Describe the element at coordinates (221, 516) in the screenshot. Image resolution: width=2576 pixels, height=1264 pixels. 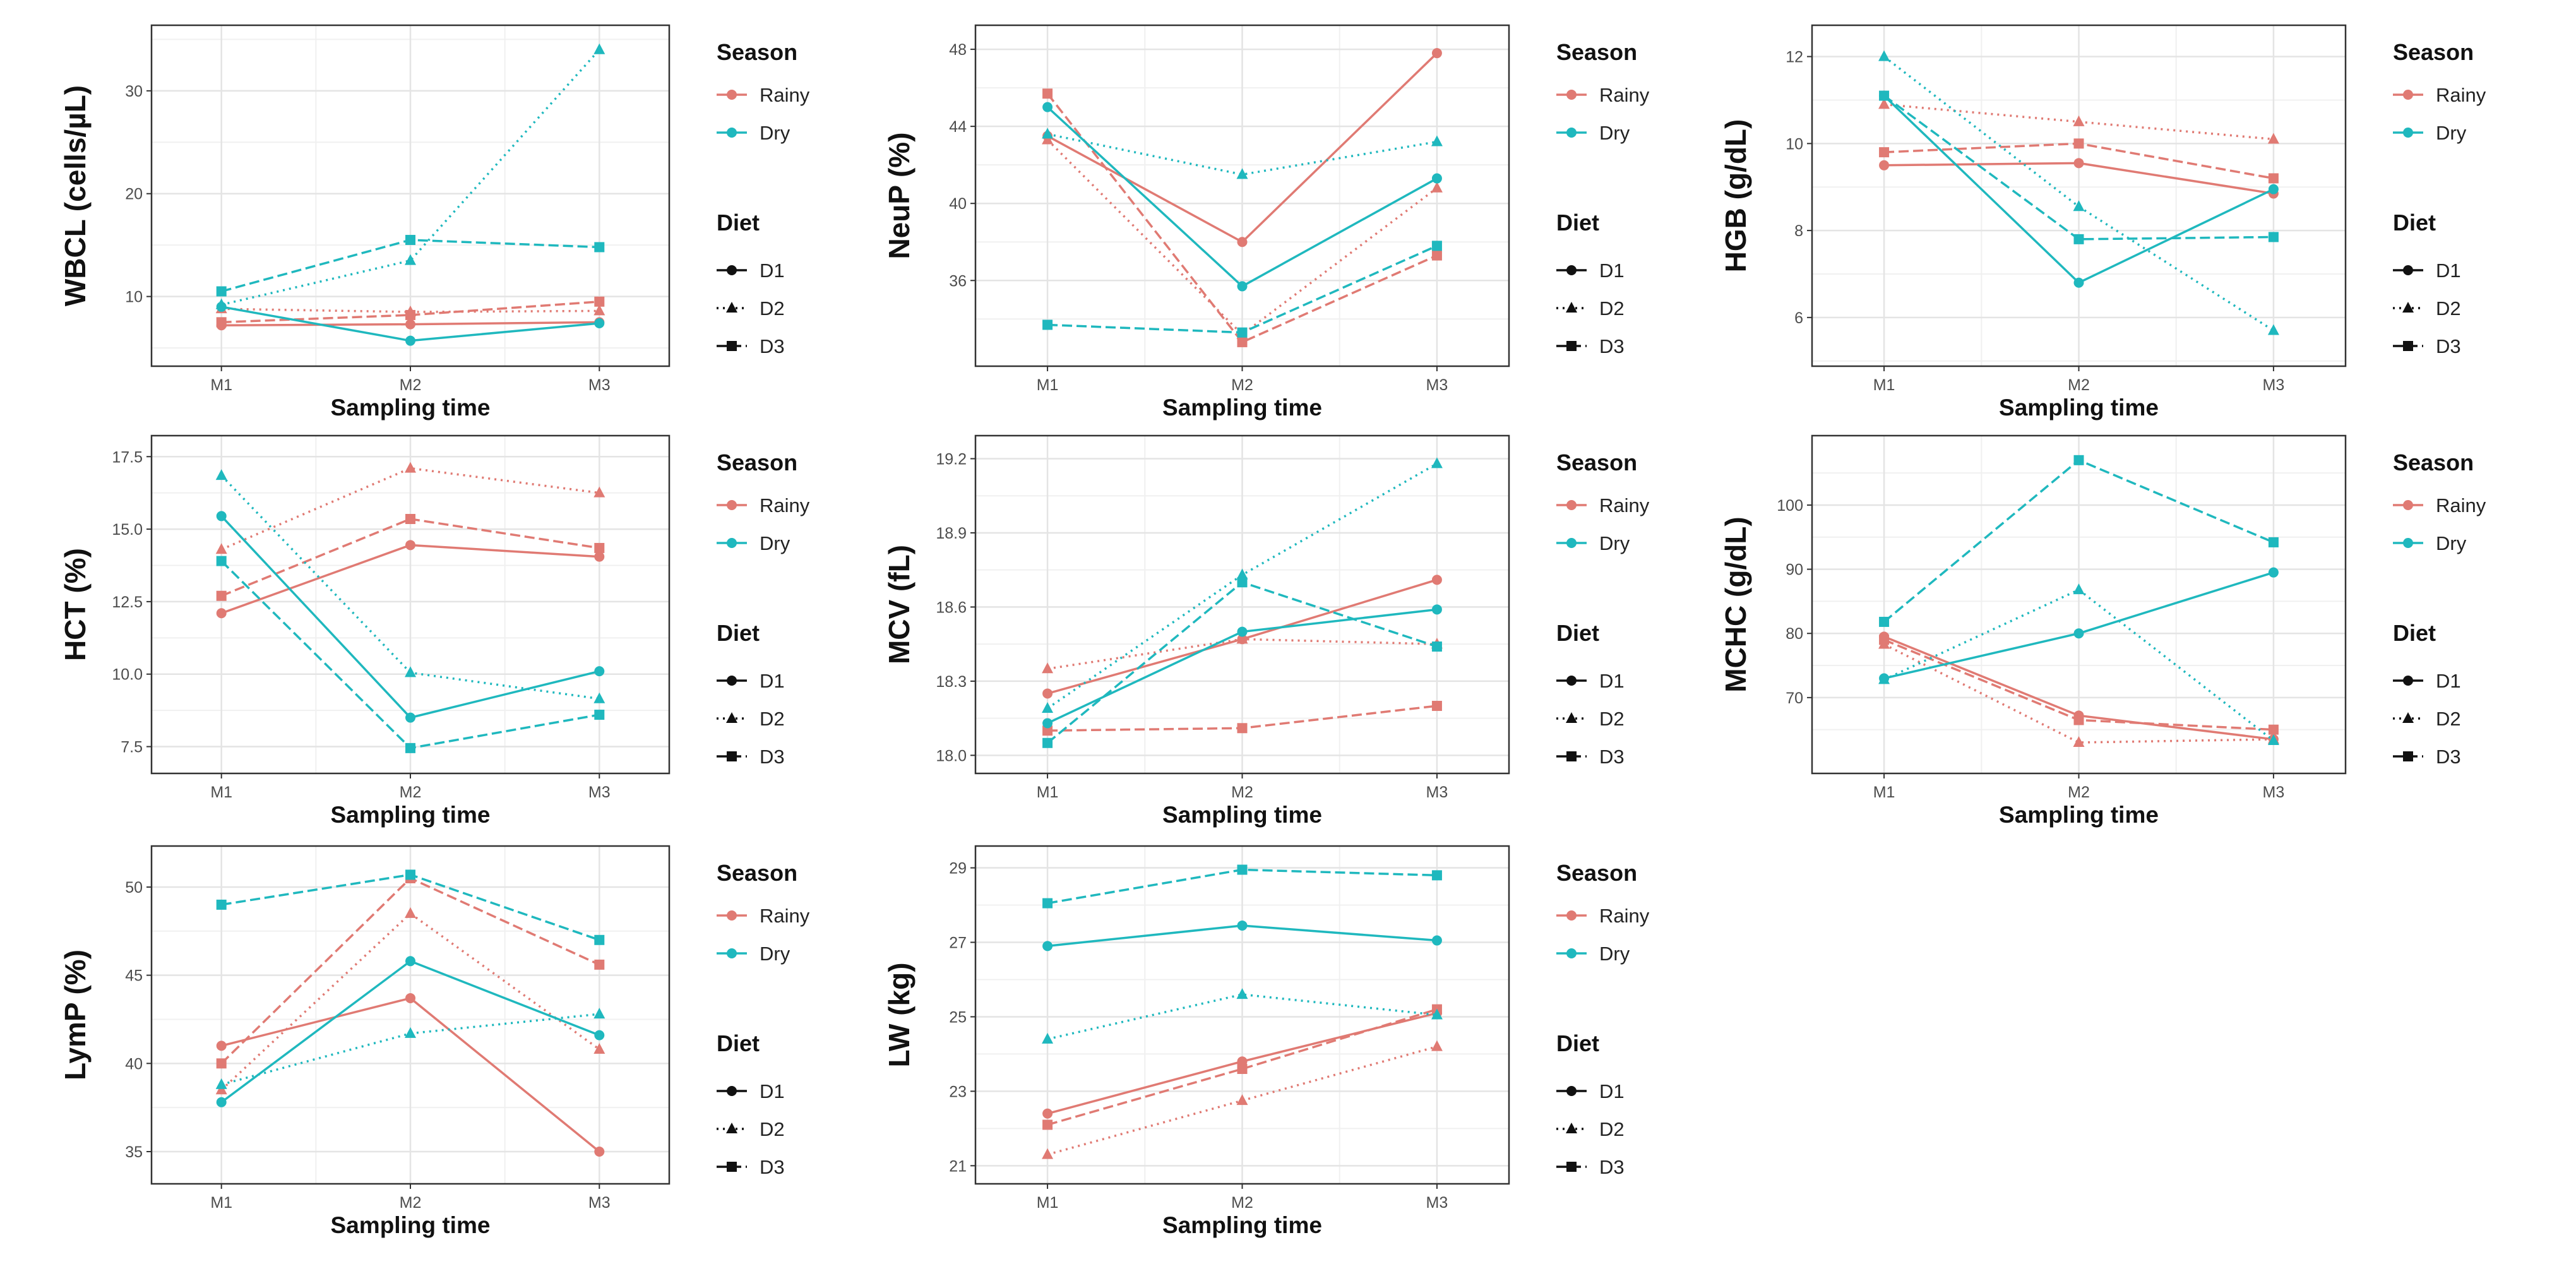
I see `data-point-dry-d1-m1` at that location.